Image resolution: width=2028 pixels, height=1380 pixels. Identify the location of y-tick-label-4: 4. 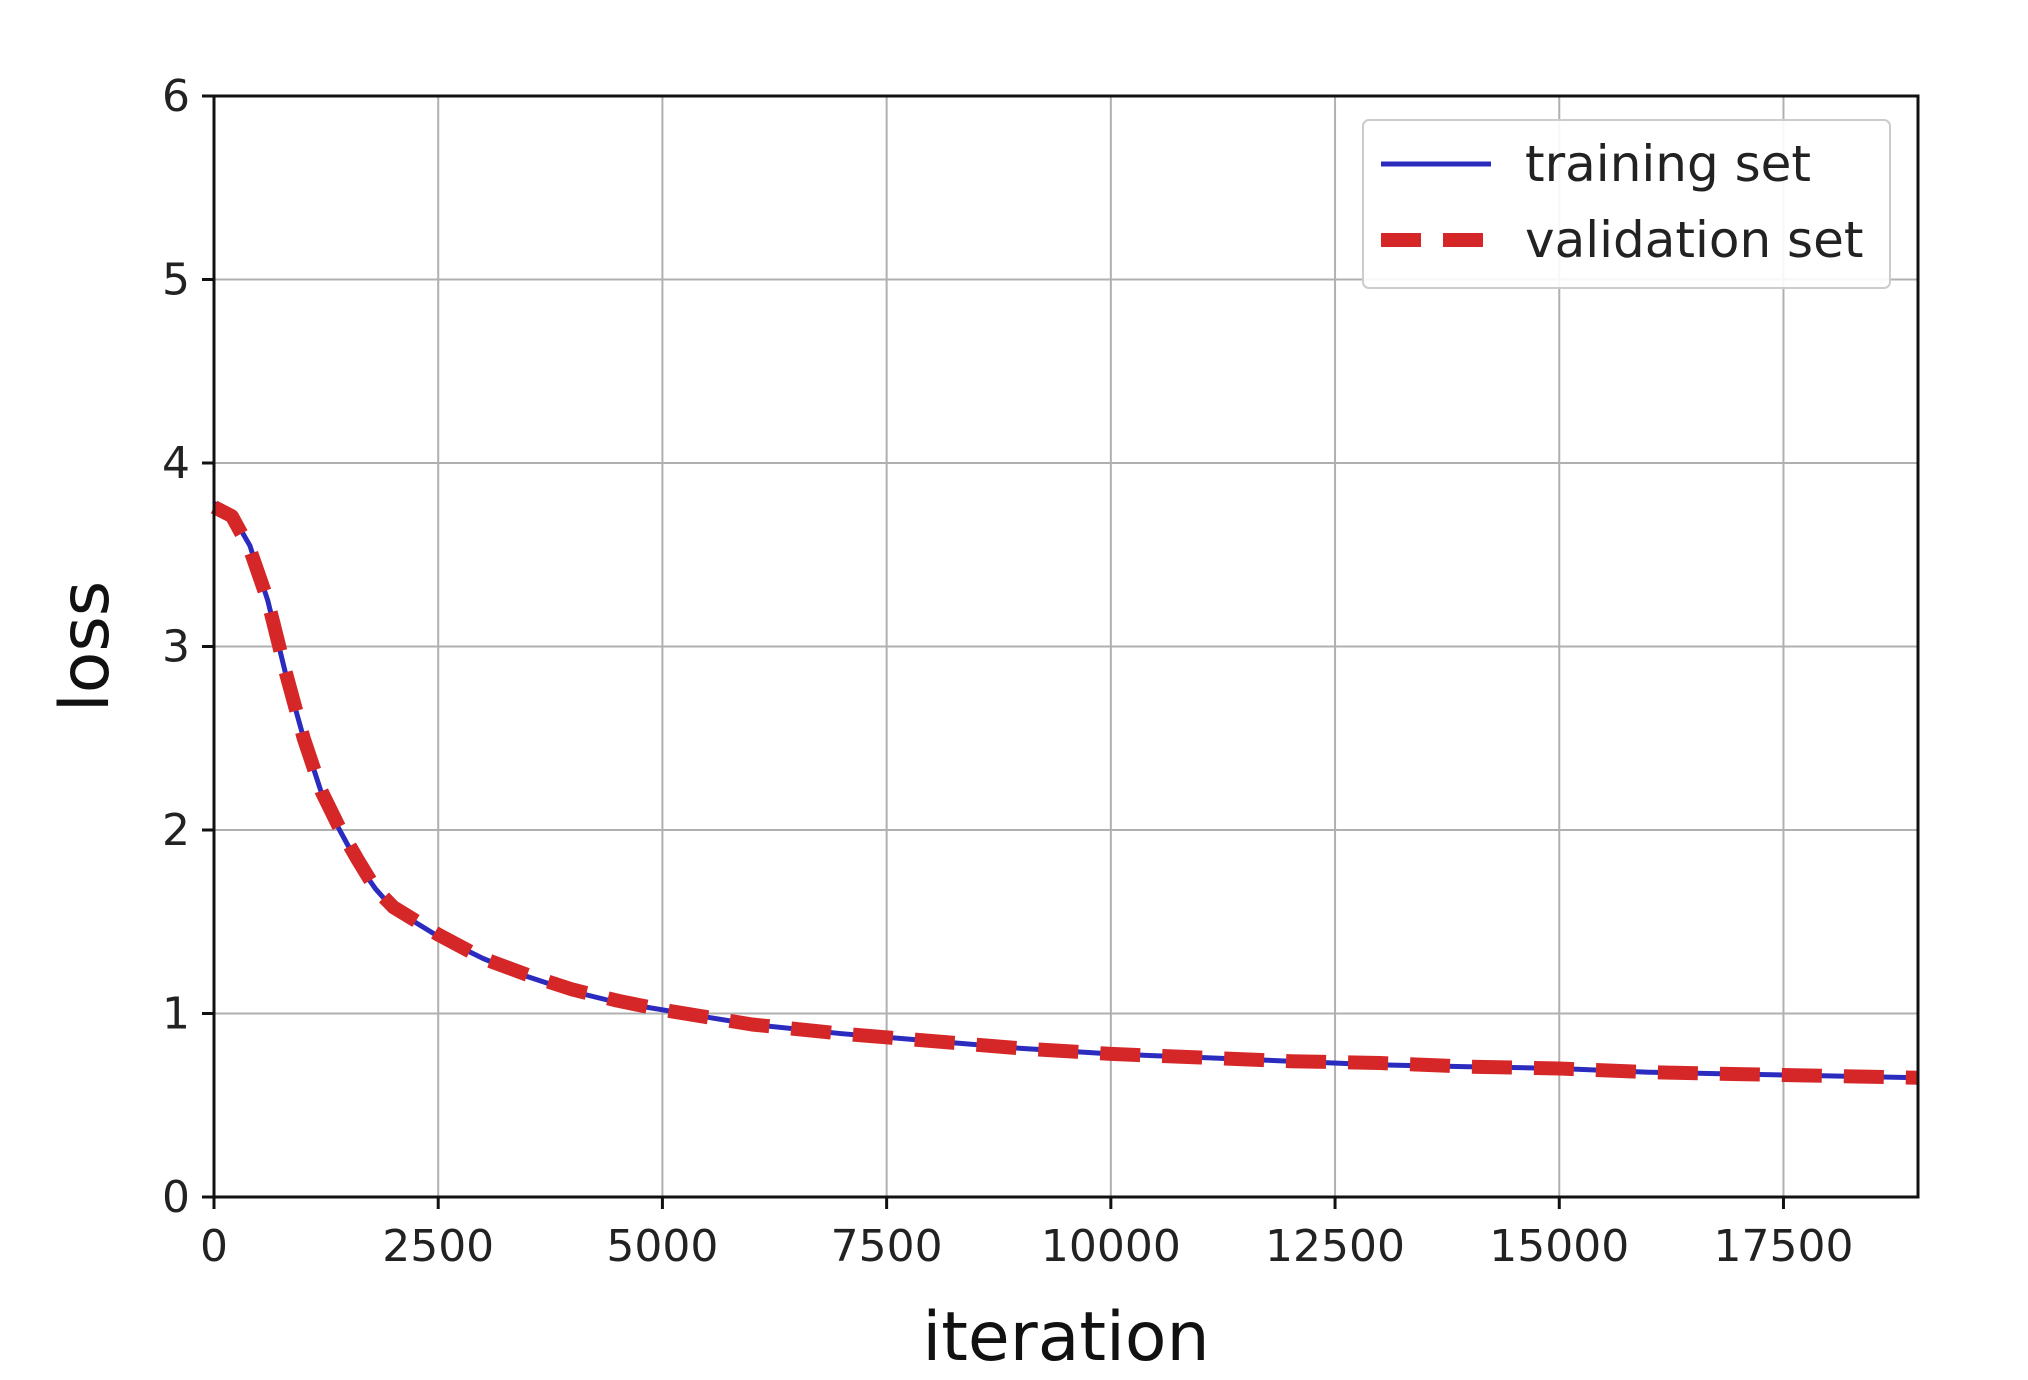
(176, 463).